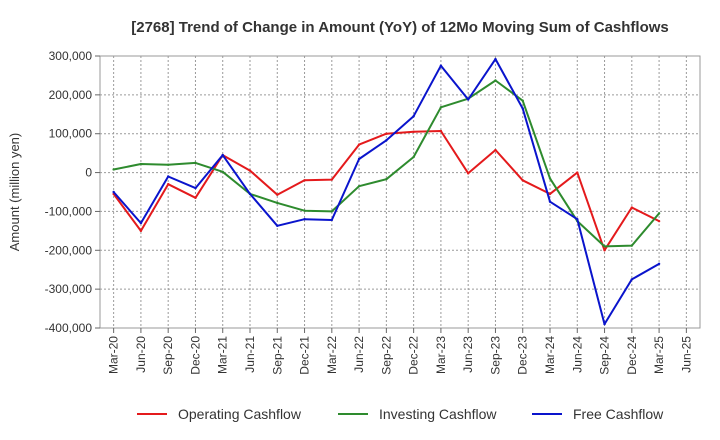 The width and height of the screenshot is (720, 440). Describe the element at coordinates (632, 355) in the screenshot. I see `x-tick-label: Dec-24` at that location.